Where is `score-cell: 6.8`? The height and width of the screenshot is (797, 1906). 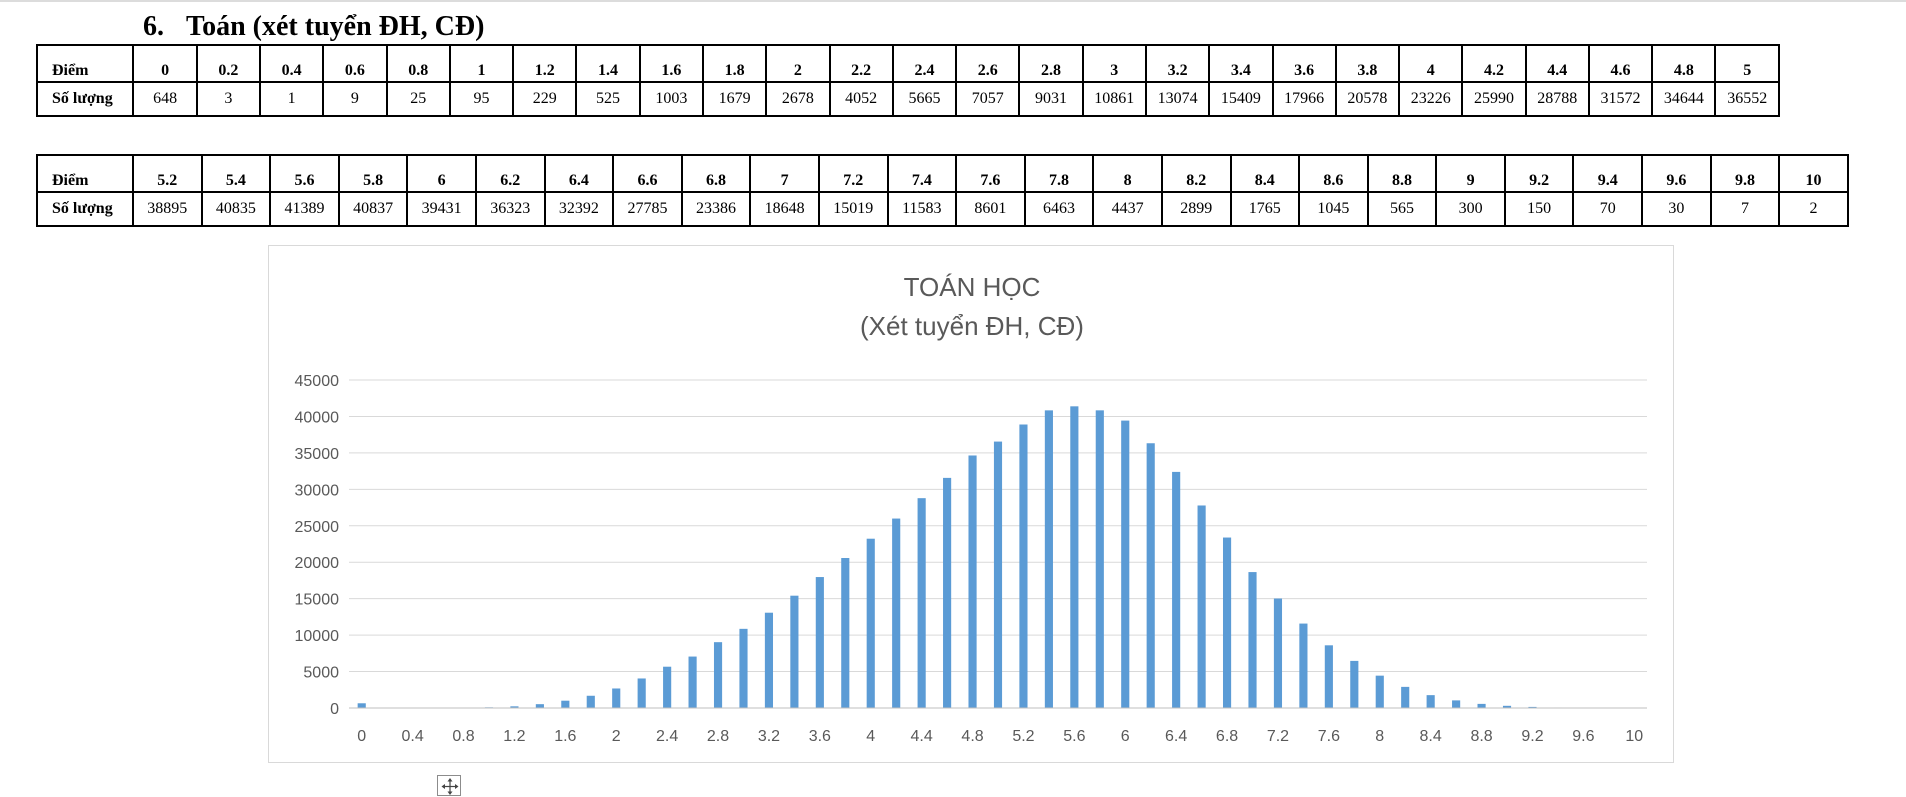
score-cell: 6.8 is located at coordinates (716, 173).